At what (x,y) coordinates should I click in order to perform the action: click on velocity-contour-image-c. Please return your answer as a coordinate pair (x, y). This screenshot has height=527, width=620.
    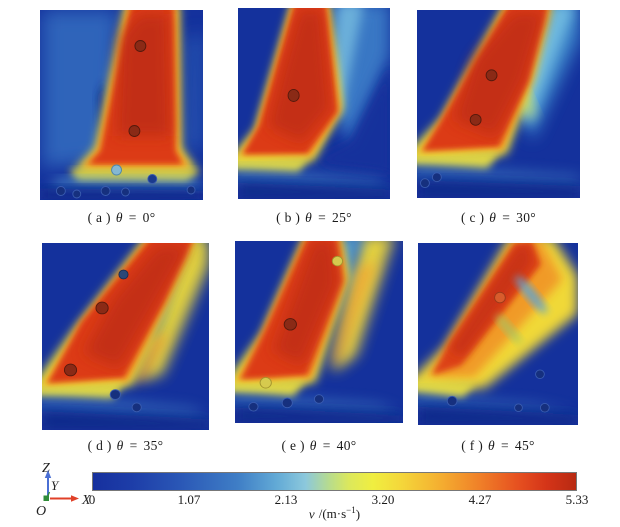
    Looking at the image, I should click on (498, 104).